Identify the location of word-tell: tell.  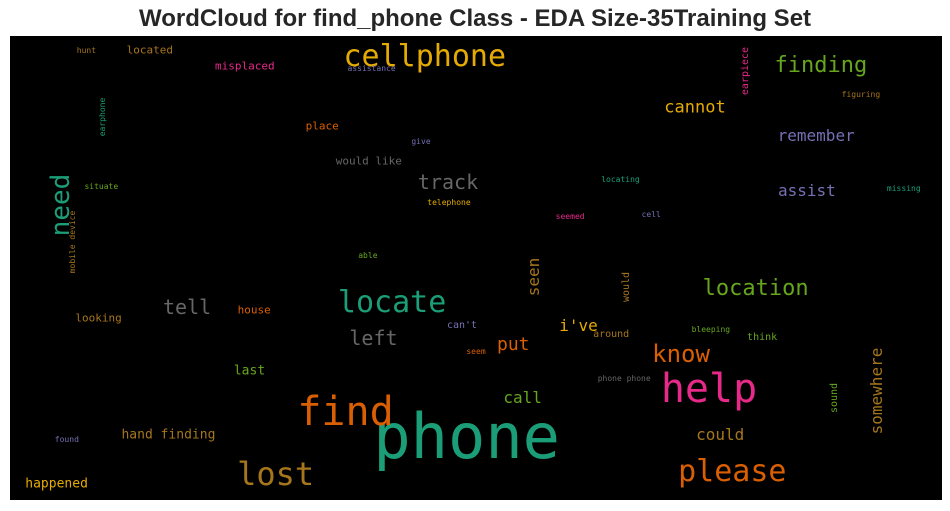
(187, 307).